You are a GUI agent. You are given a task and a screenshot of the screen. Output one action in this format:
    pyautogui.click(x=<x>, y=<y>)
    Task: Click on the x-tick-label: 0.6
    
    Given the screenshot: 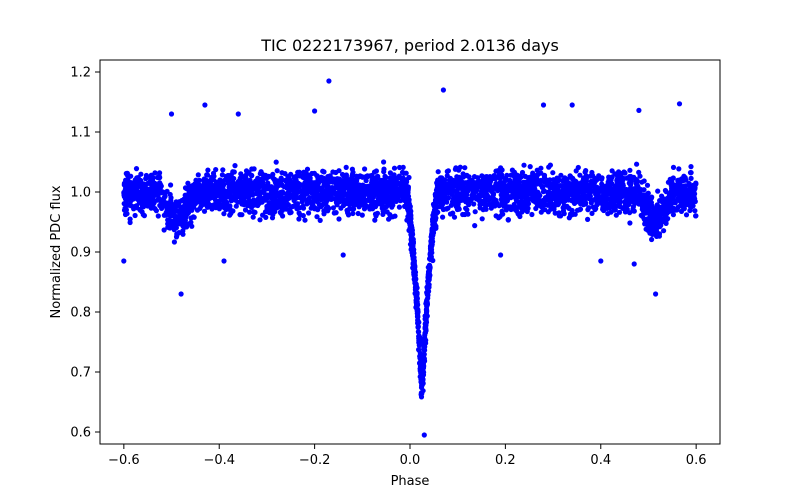 What is the action you would take?
    pyautogui.click(x=696, y=460)
    